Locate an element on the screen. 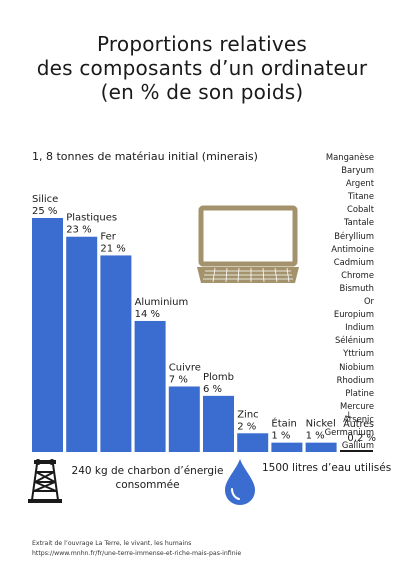  bar-silice is located at coordinates (47, 335).